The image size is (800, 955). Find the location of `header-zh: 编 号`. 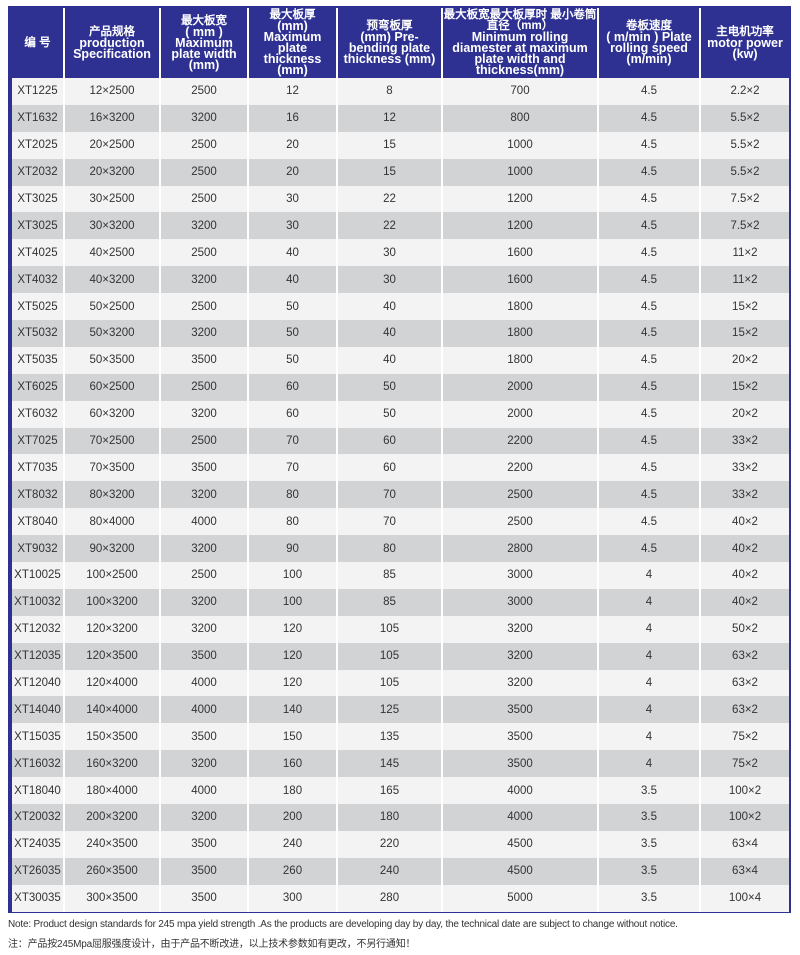

header-zh: 编 号 is located at coordinates (37, 42).